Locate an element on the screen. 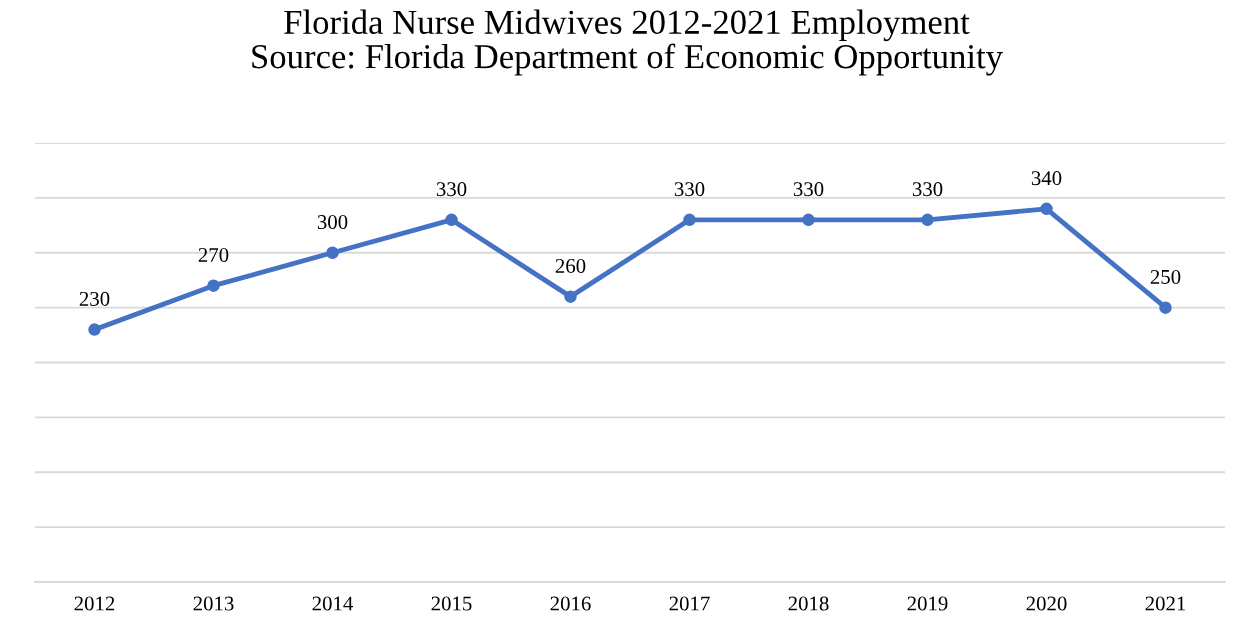 Image resolution: width=1253 pixels, height=639 pixels. data-label: 340 is located at coordinates (1046, 178).